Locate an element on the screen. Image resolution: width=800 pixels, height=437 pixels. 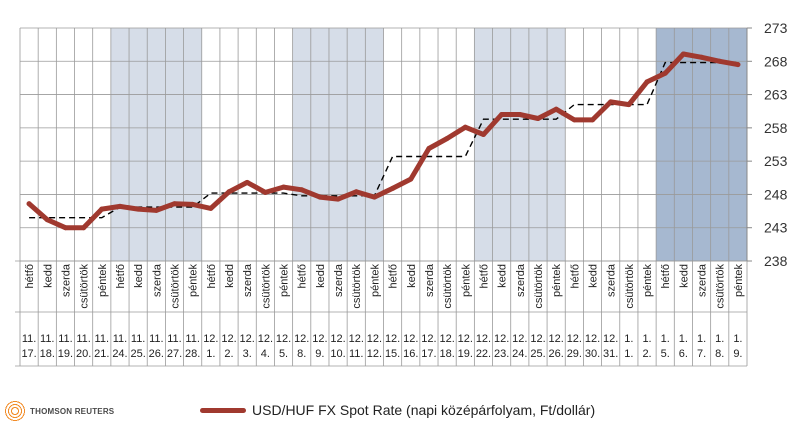
x-tick-label-date: 20. is located at coordinates (83, 354).